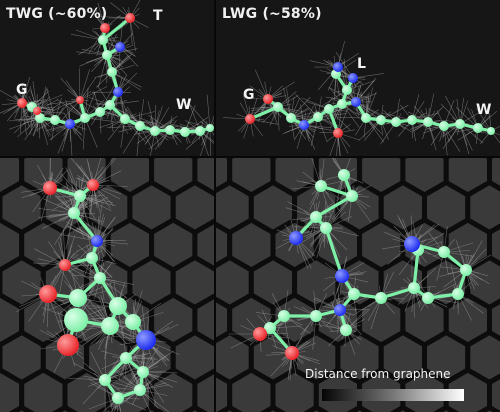  Describe the element at coordinates (22, 90) in the screenshot. I see `twg-label-g: G` at that location.